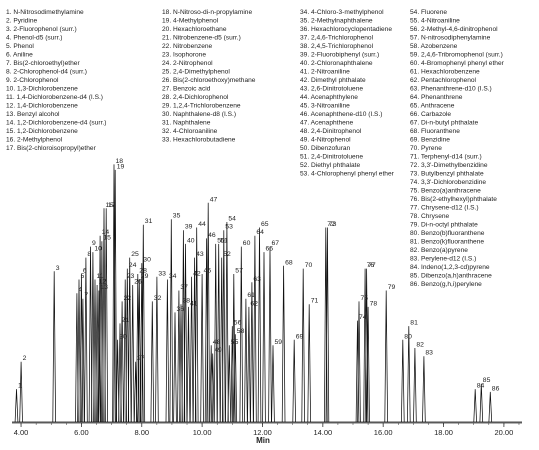 This screenshot has width=539, height=450. I want to click on peak-label-67: 67, so click(276, 243).